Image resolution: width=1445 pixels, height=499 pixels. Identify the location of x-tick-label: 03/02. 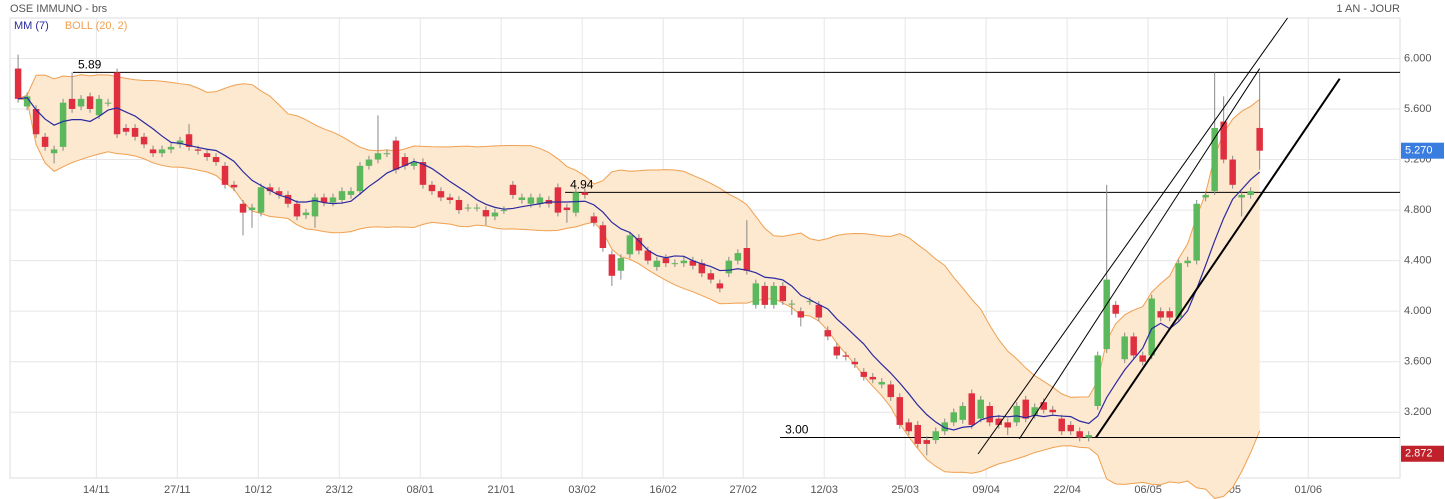
(582, 490).